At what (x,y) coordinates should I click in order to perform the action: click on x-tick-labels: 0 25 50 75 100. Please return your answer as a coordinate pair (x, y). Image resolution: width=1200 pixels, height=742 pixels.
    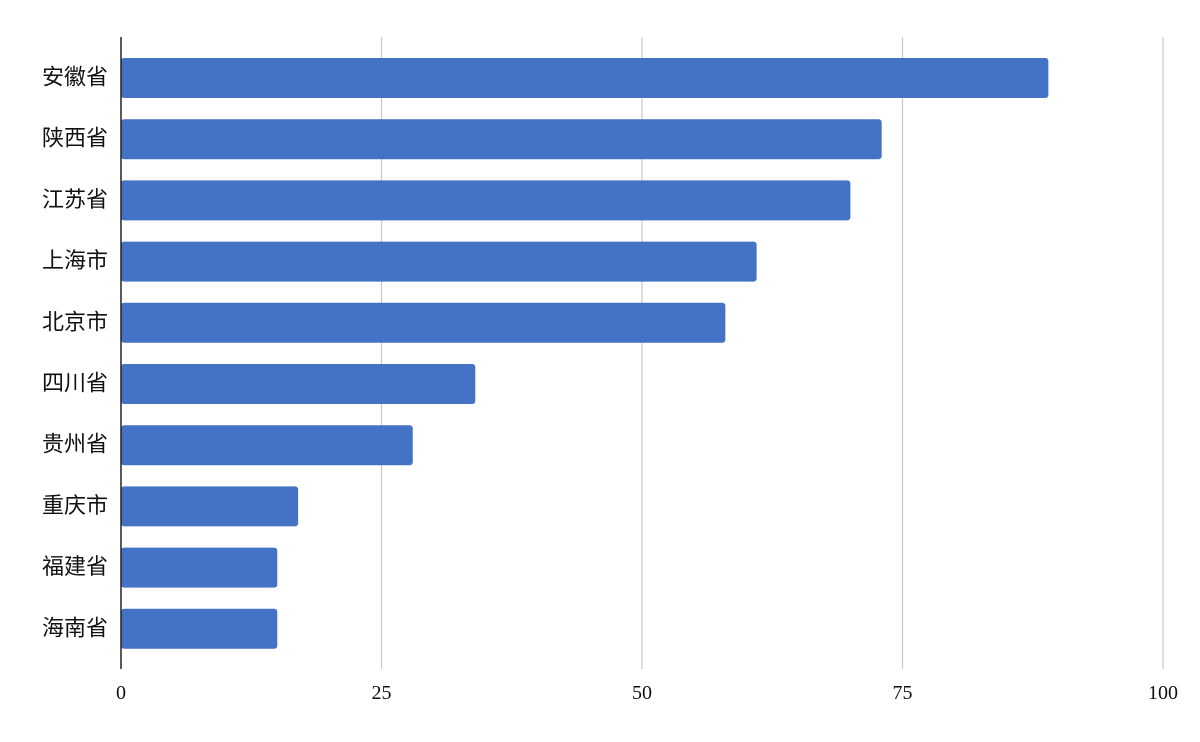
    Looking at the image, I should click on (647, 693).